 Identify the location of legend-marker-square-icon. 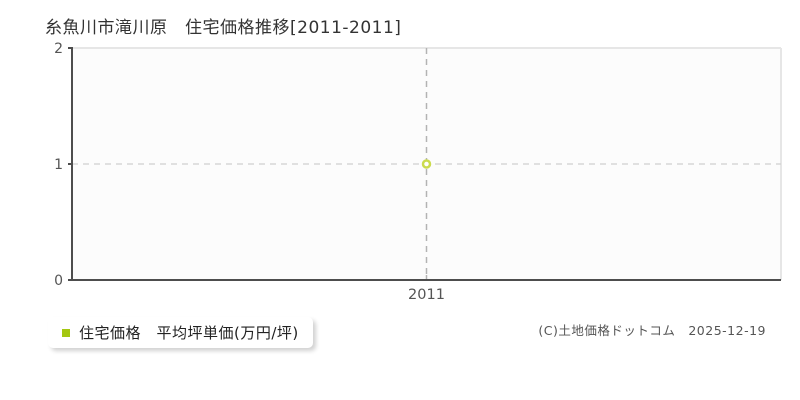
(66, 332).